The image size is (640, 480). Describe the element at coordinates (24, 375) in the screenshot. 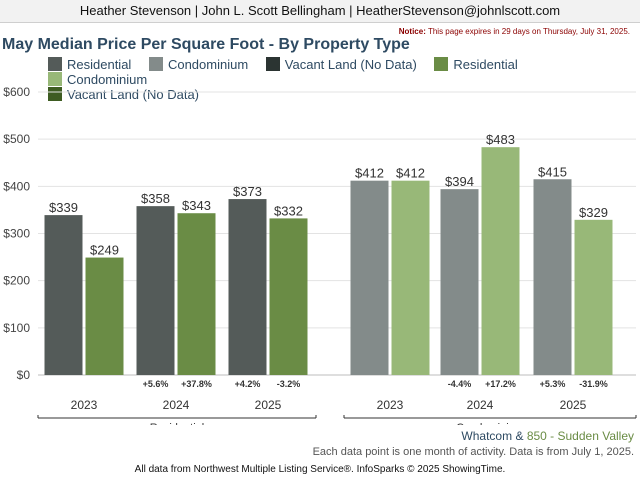

I see `y-tick-label: $0` at that location.